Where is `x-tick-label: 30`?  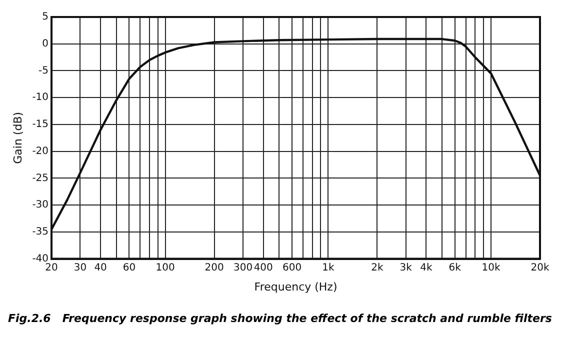
x-tick-label: 30 is located at coordinates (80, 268).